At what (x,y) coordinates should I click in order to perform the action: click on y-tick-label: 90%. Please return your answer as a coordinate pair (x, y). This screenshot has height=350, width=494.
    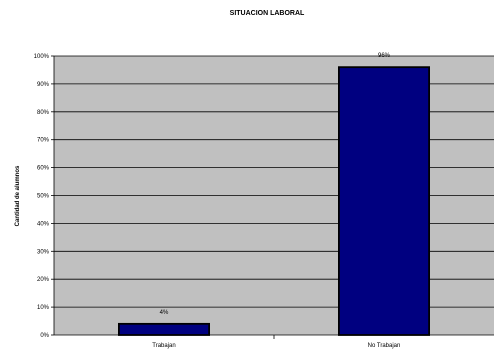
    Looking at the image, I should click on (43, 85).